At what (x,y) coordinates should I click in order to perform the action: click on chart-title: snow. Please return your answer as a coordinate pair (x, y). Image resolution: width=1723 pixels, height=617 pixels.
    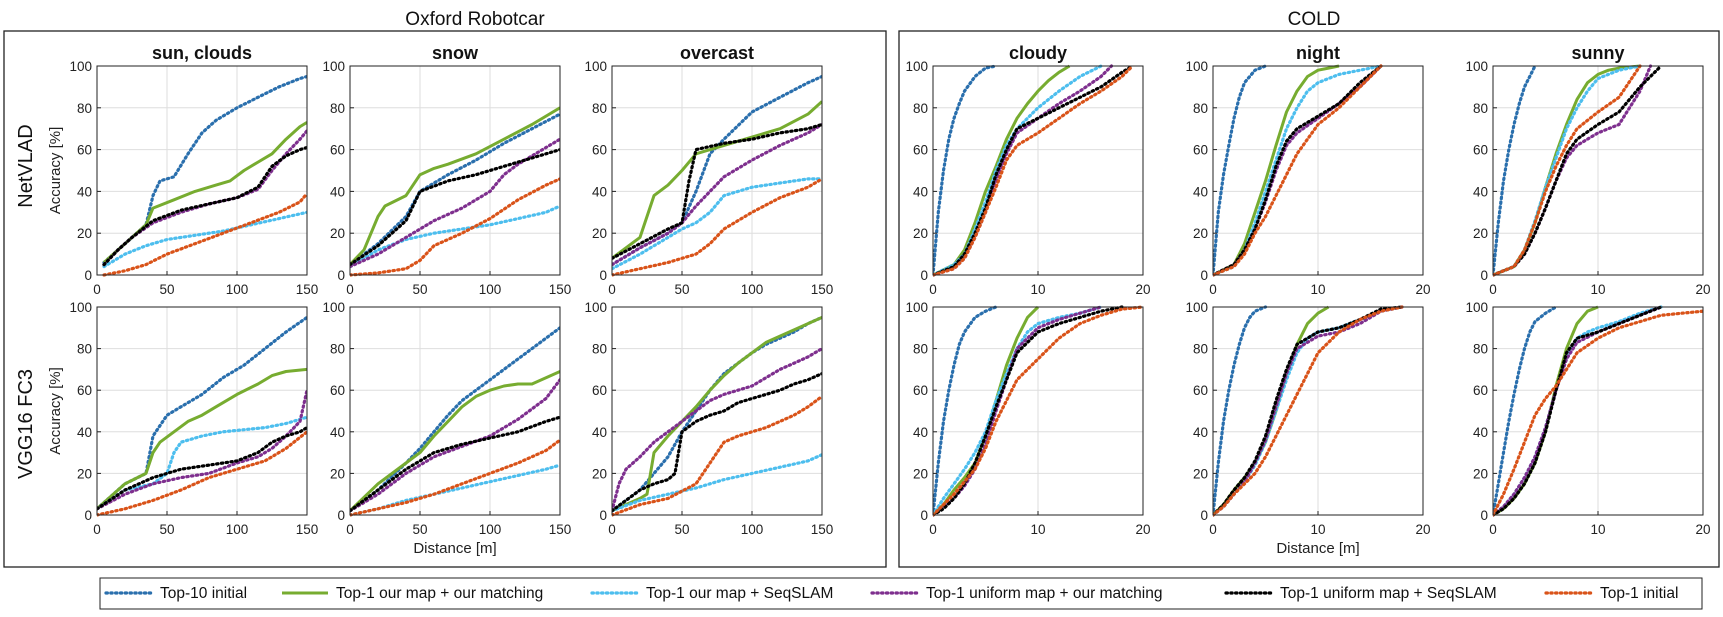
    Looking at the image, I should click on (455, 53).